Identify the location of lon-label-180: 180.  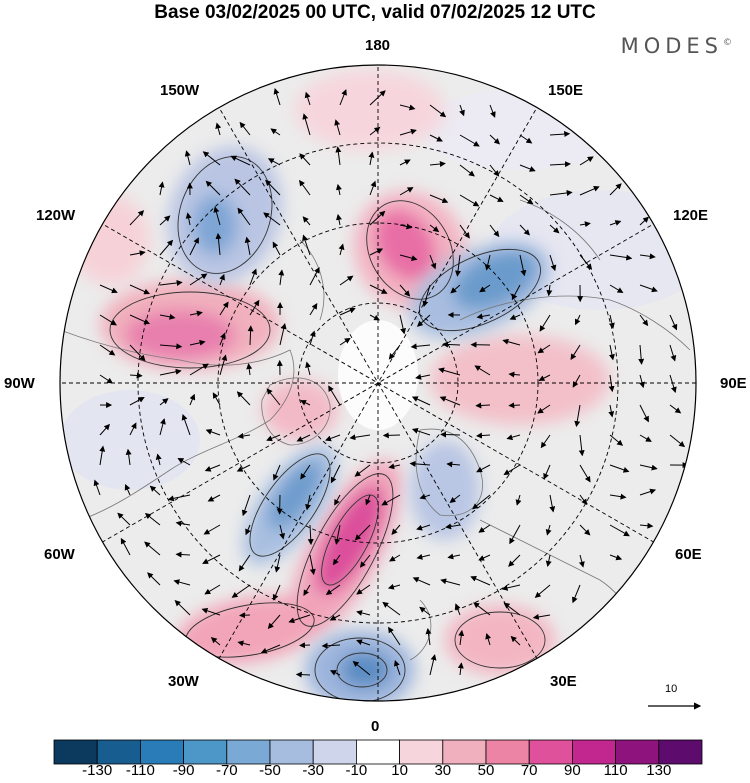
(378, 45).